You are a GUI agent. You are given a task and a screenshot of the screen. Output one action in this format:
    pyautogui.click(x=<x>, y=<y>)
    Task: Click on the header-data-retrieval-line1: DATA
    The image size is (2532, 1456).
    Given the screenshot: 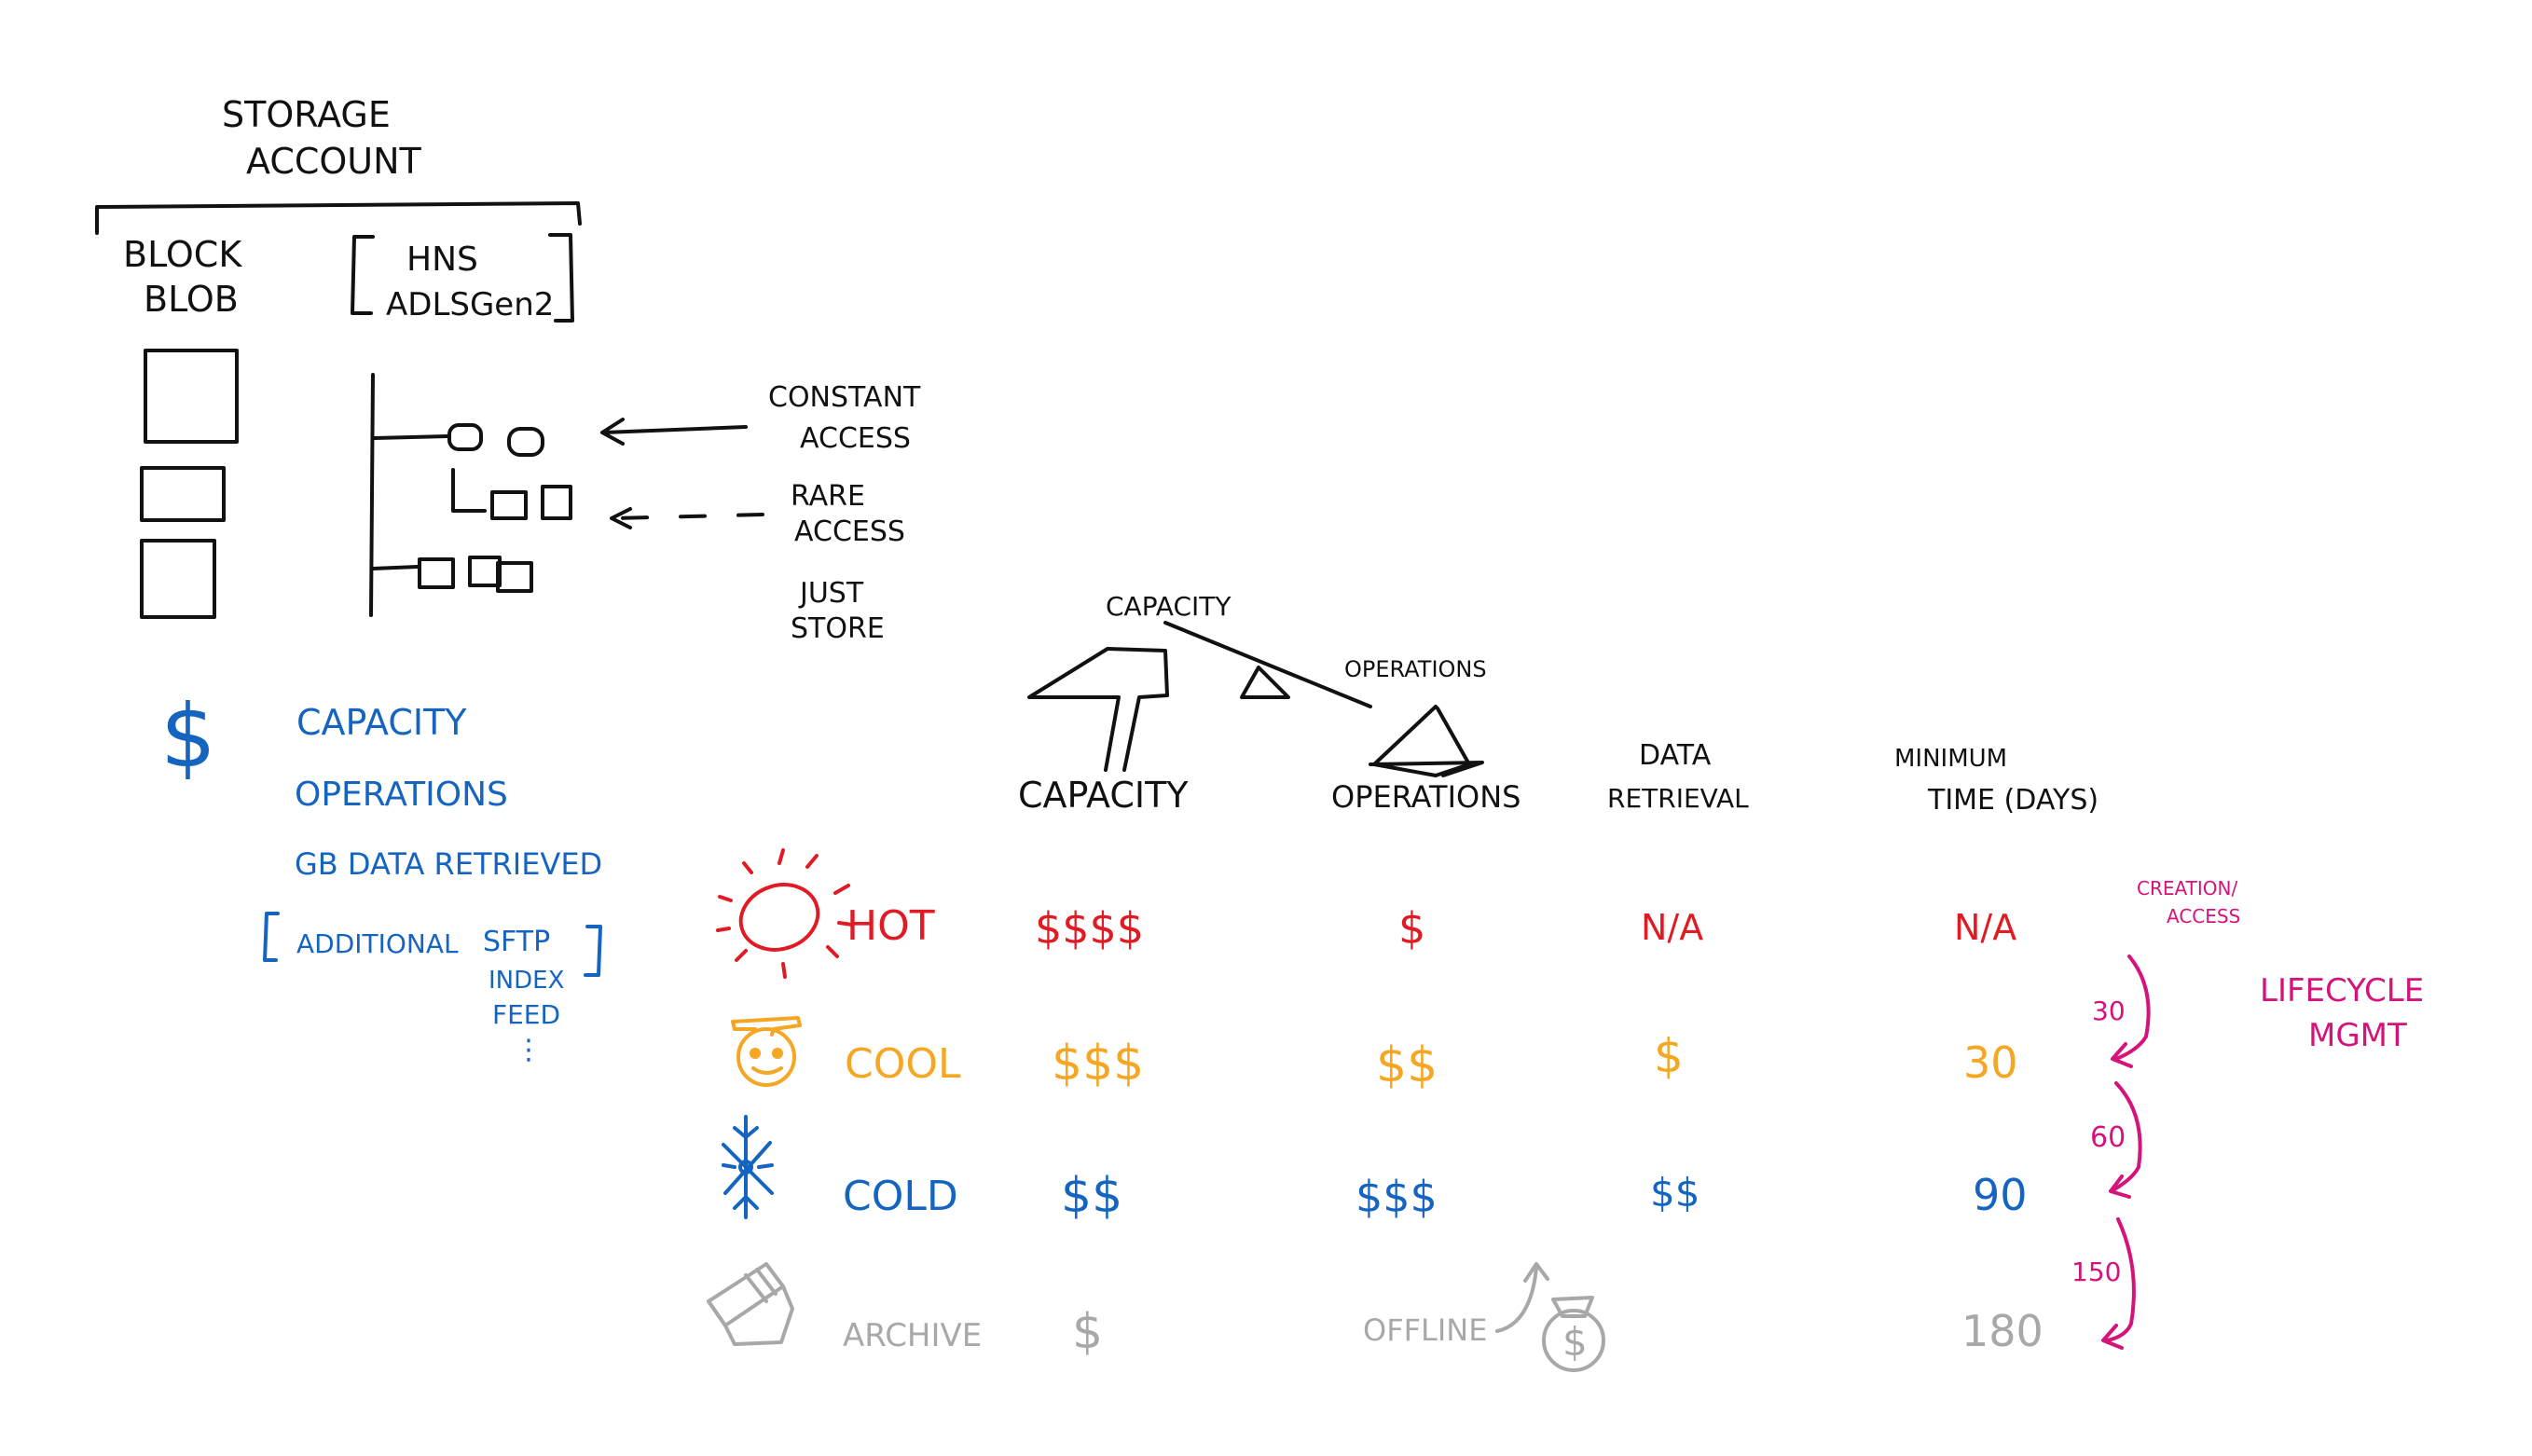 What is the action you would take?
    pyautogui.click(x=1675, y=755)
    